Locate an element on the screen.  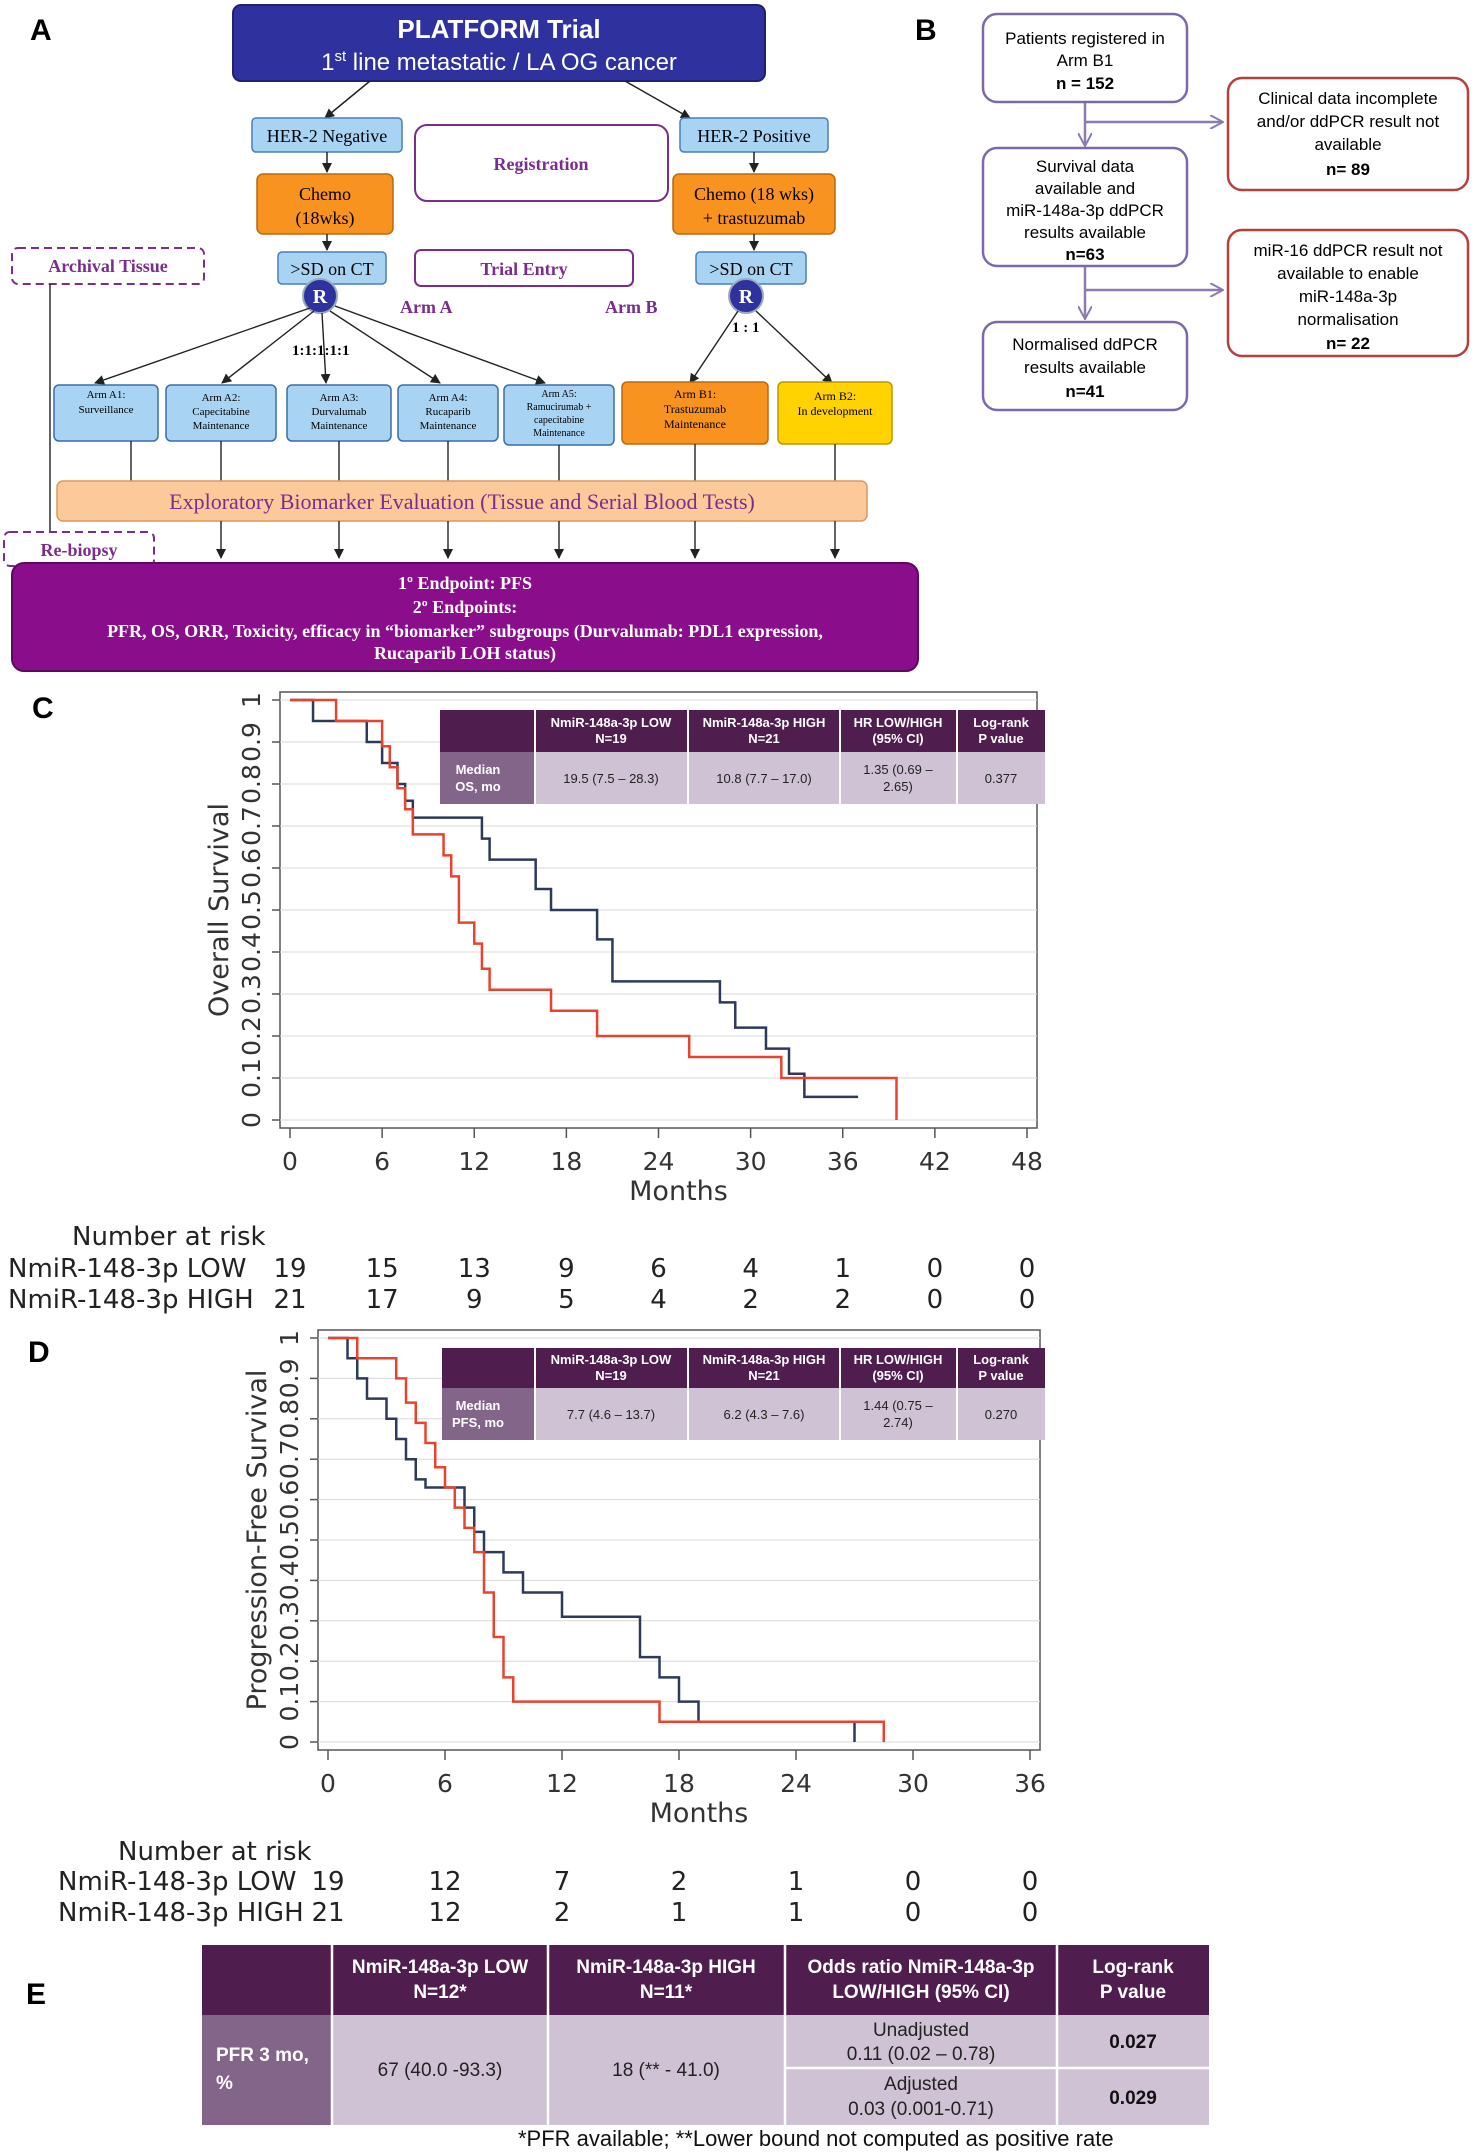
pfr-h1b: N=12* is located at coordinates (440, 1992).